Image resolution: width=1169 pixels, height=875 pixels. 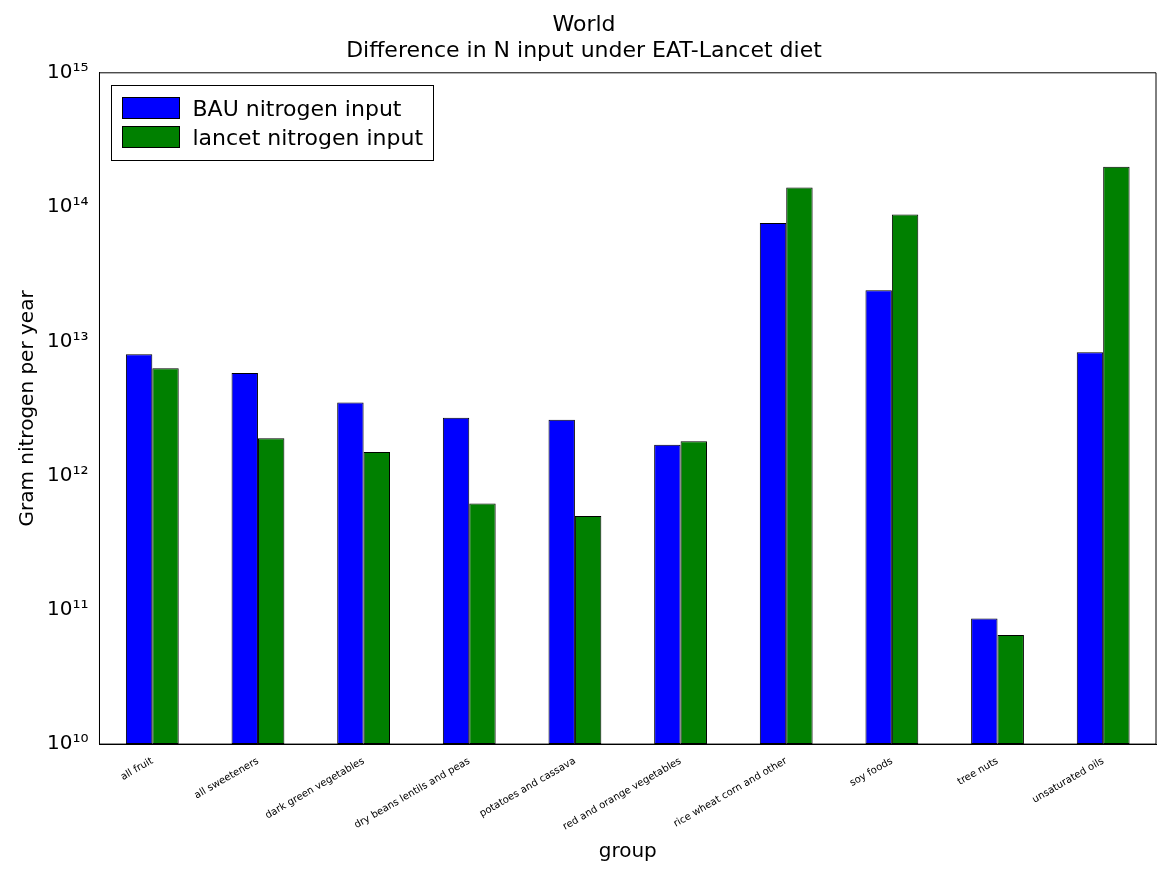 What do you see at coordinates (68, 71) in the screenshot?
I see `y-tick-label: 10¹⁵` at bounding box center [68, 71].